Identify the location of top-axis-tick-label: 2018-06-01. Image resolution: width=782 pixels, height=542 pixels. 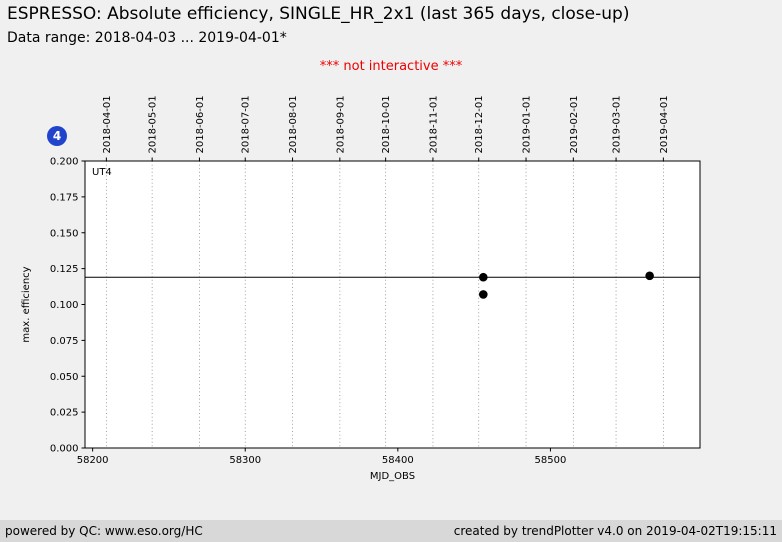
(200, 124).